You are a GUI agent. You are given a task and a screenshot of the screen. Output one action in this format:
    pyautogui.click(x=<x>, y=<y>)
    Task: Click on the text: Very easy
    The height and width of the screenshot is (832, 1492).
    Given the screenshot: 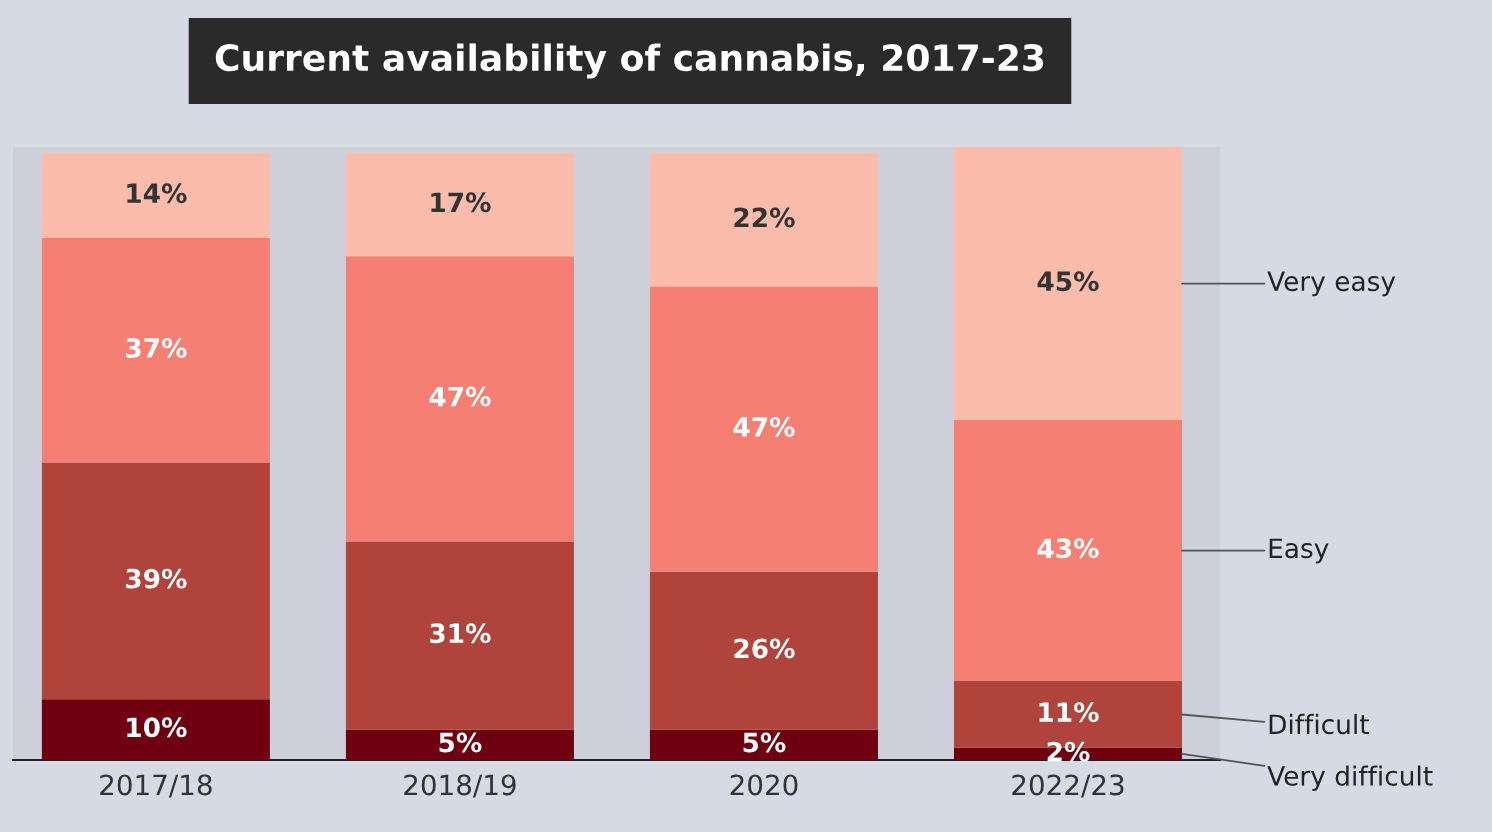 What is the action you would take?
    pyautogui.click(x=1331, y=284)
    